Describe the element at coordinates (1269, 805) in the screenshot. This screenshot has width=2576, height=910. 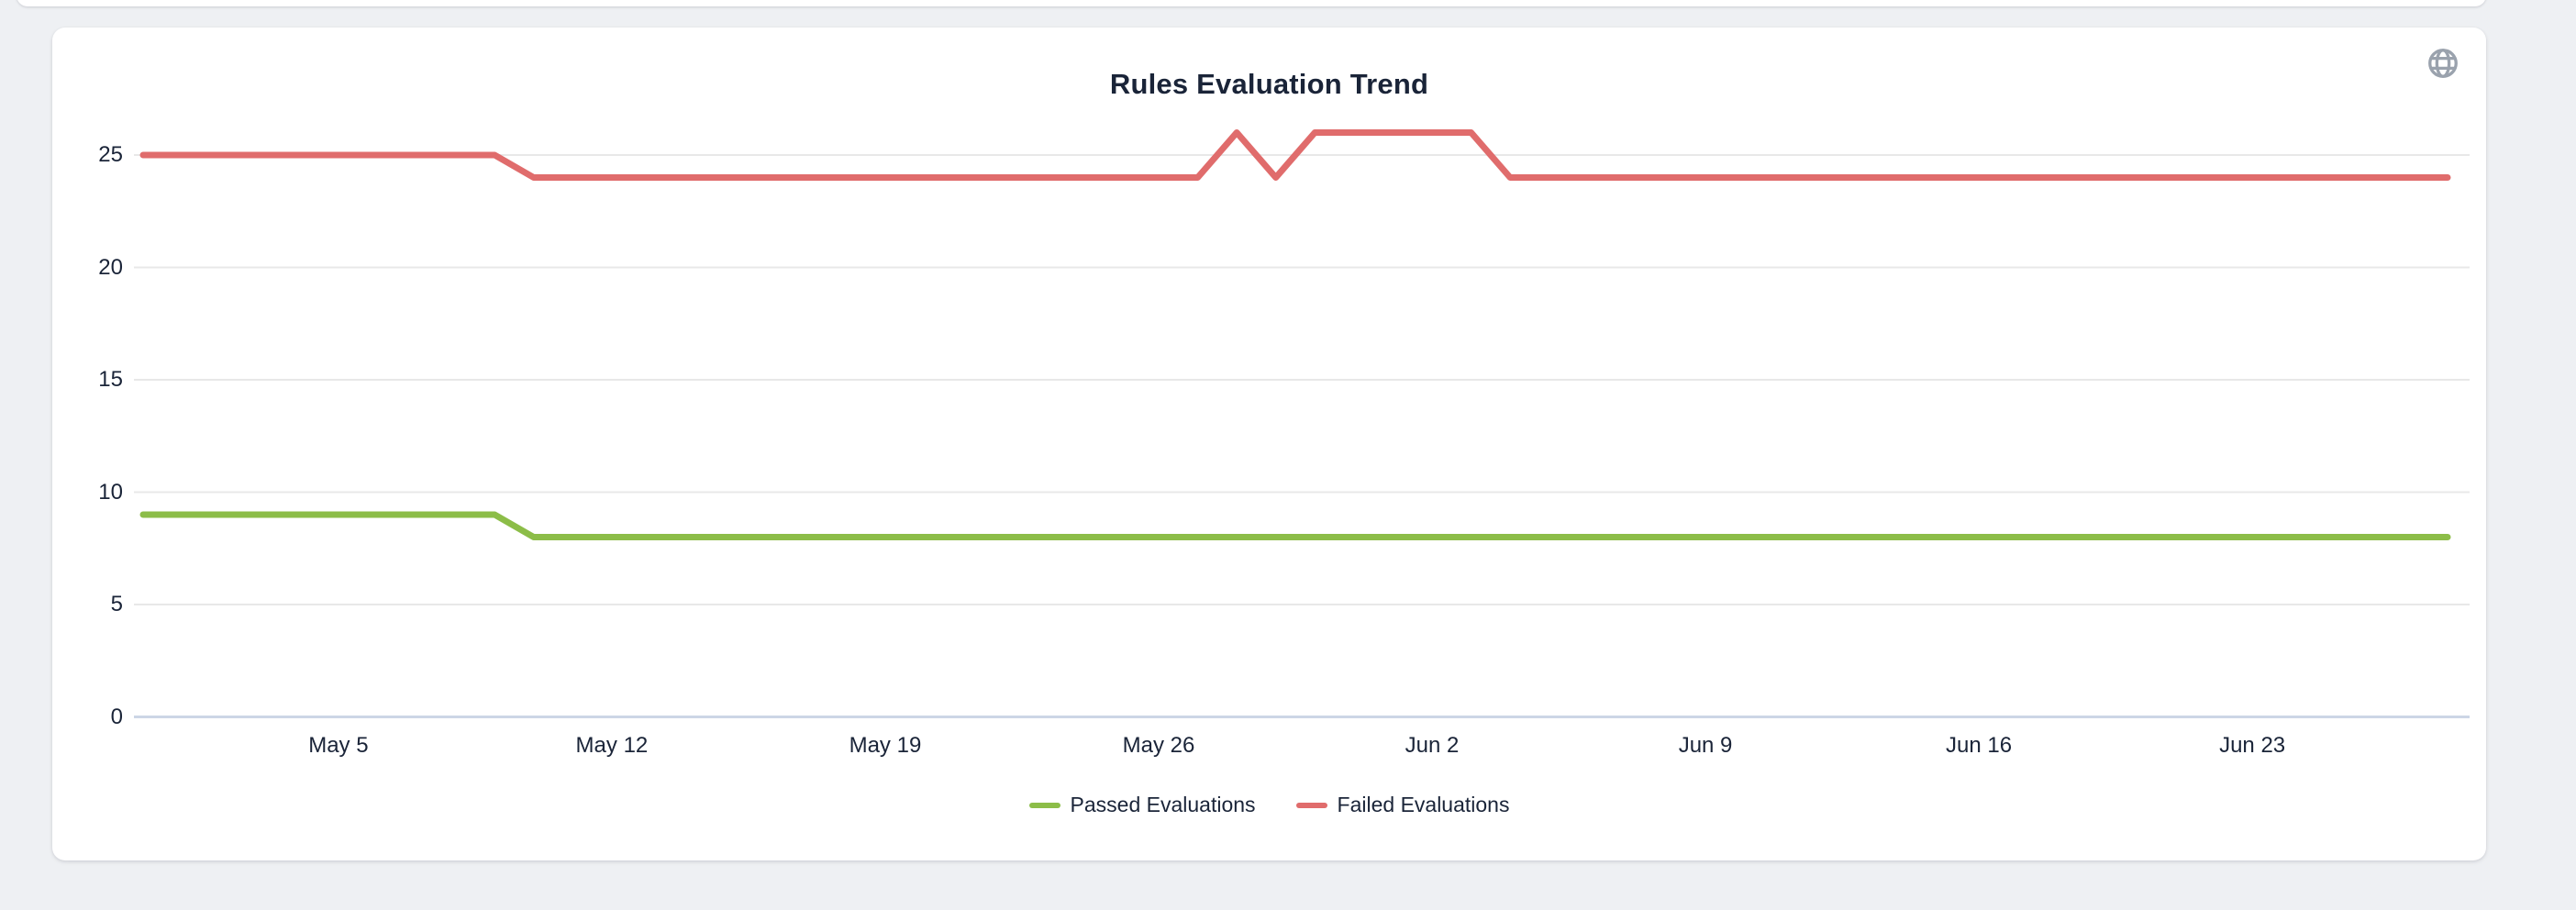
I see `chart-legend: Passed Evaluations Failed Evaluations` at that location.